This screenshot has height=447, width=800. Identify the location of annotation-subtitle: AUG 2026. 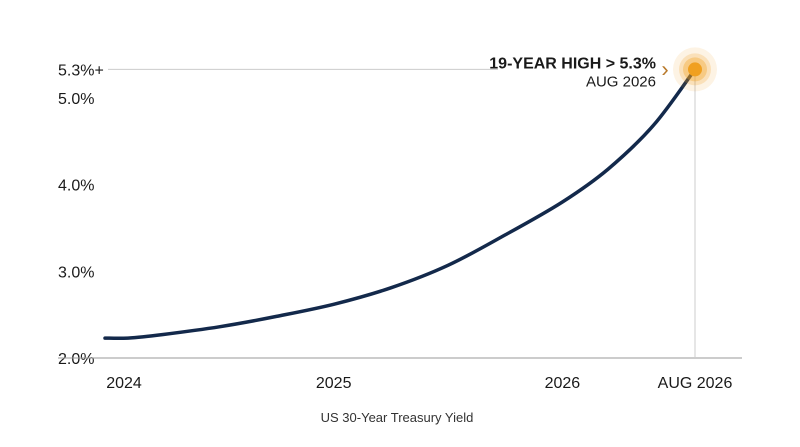
(621, 81).